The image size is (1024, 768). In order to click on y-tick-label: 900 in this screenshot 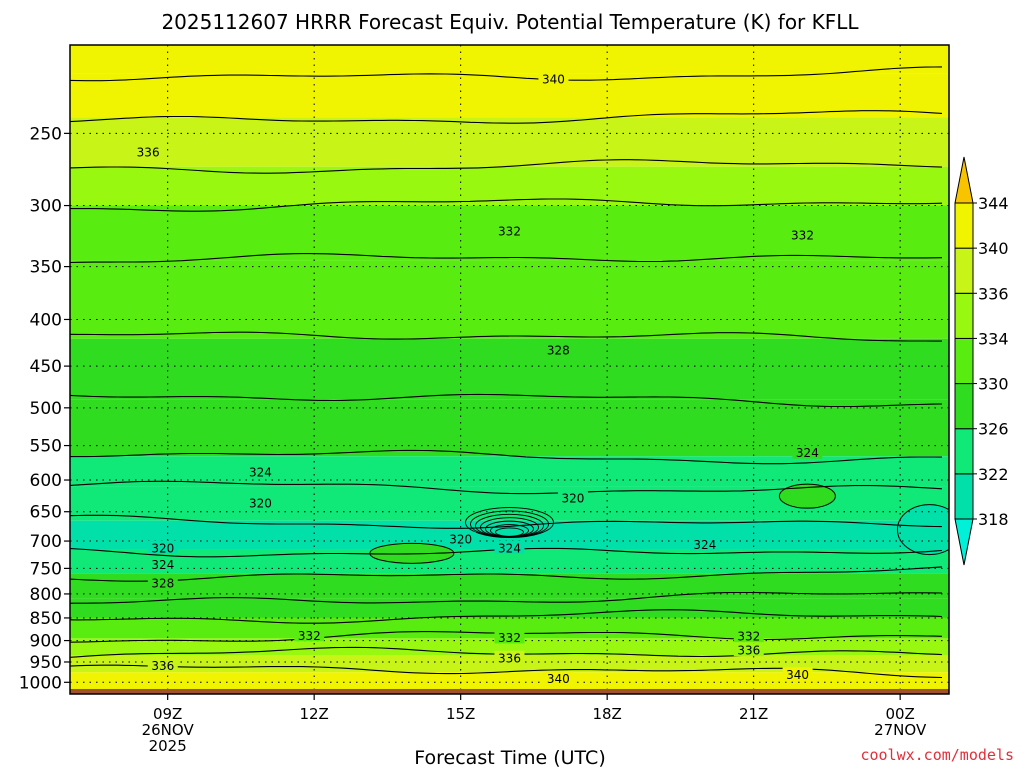, I will do `click(46, 642)`.